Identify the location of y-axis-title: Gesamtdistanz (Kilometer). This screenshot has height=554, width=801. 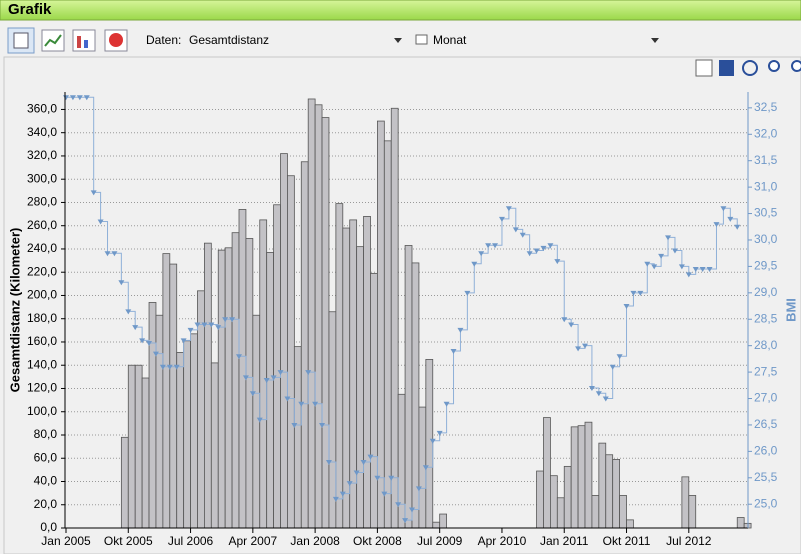
(14, 310).